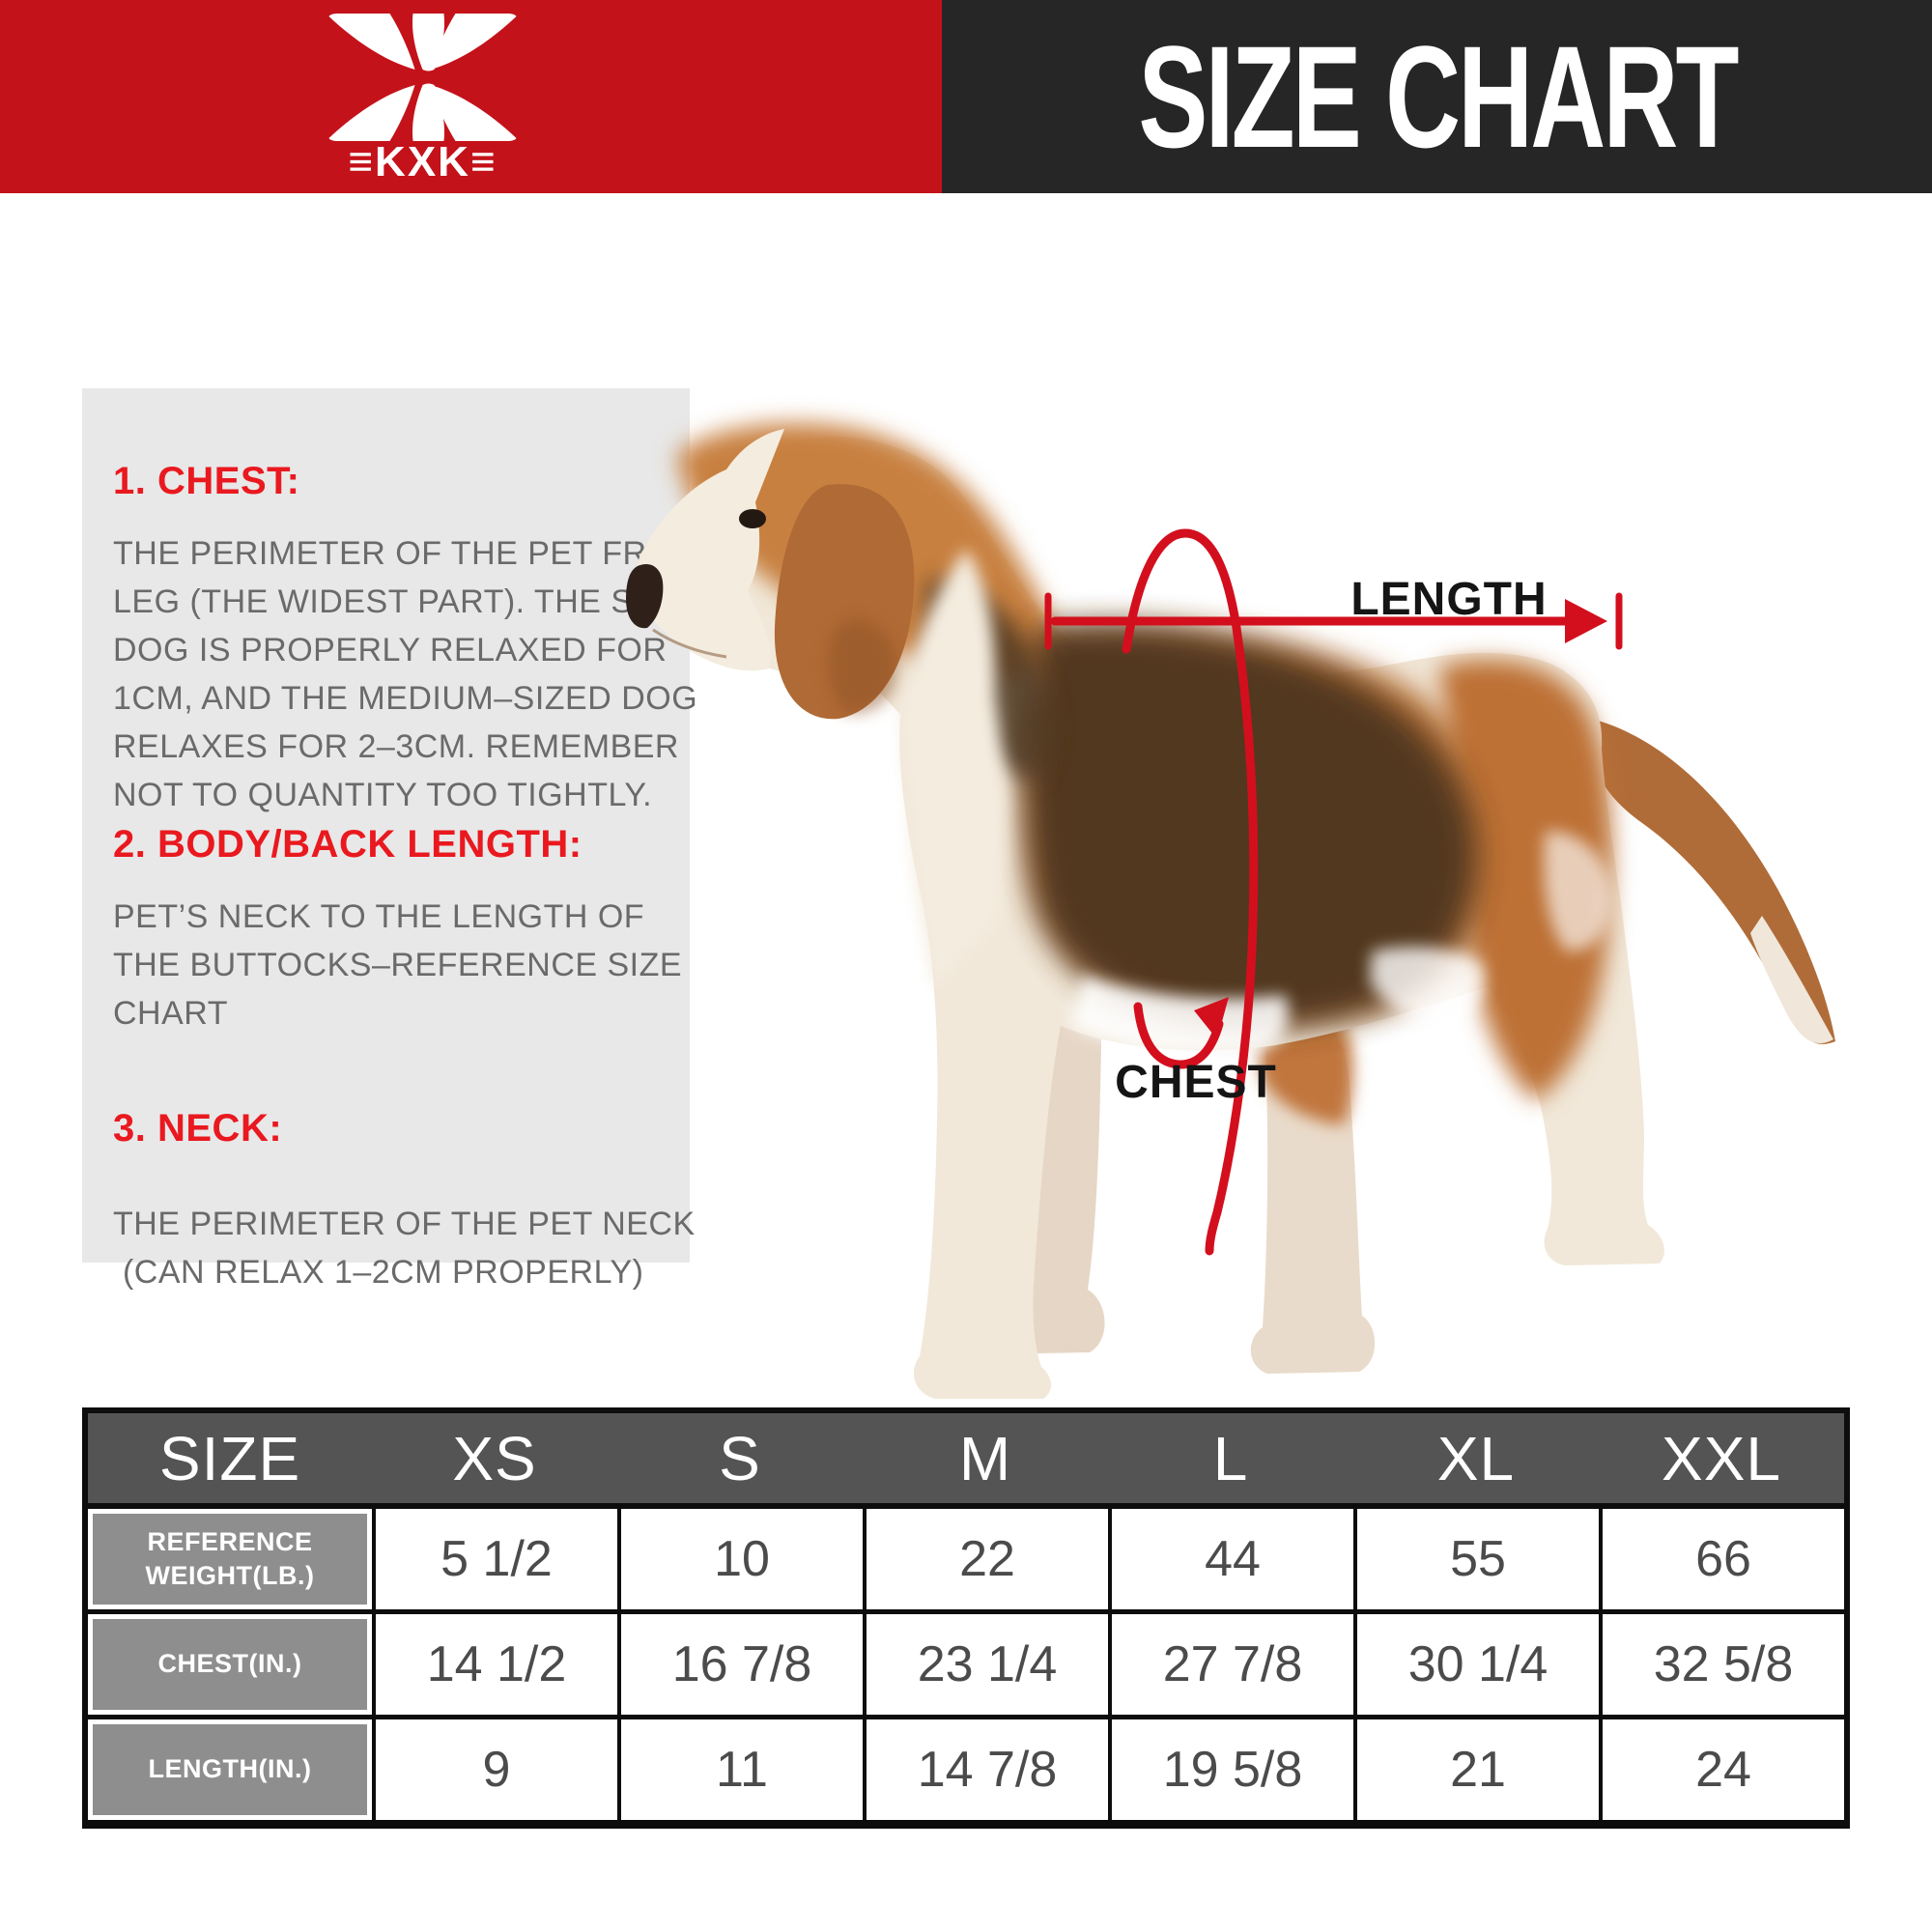  I want to click on col-header-xs: XS, so click(494, 1458).